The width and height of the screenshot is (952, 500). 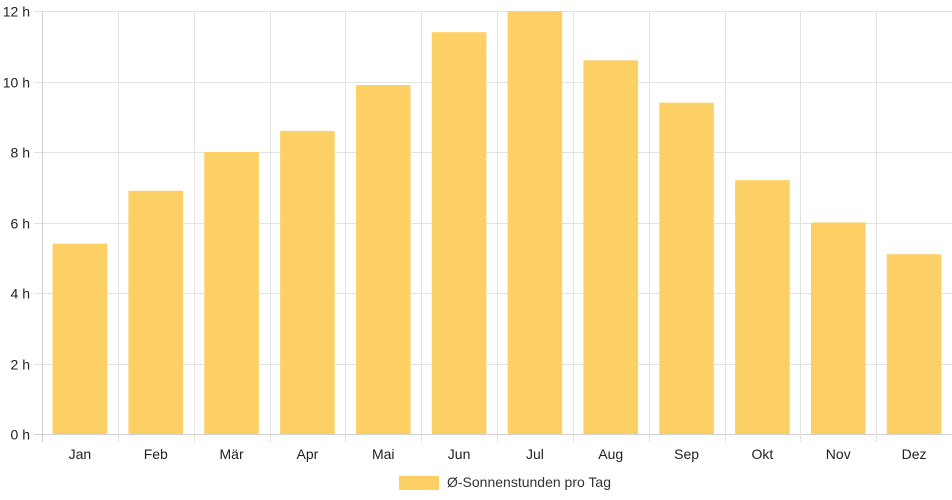 I want to click on bar-feb, so click(x=156, y=312).